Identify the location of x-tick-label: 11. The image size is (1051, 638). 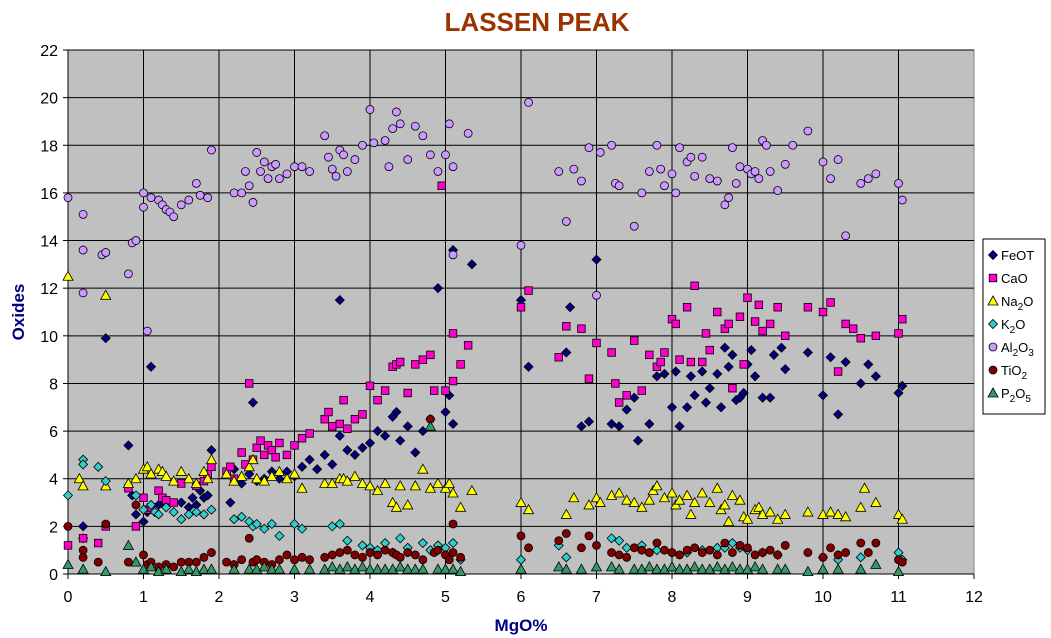
(898, 597).